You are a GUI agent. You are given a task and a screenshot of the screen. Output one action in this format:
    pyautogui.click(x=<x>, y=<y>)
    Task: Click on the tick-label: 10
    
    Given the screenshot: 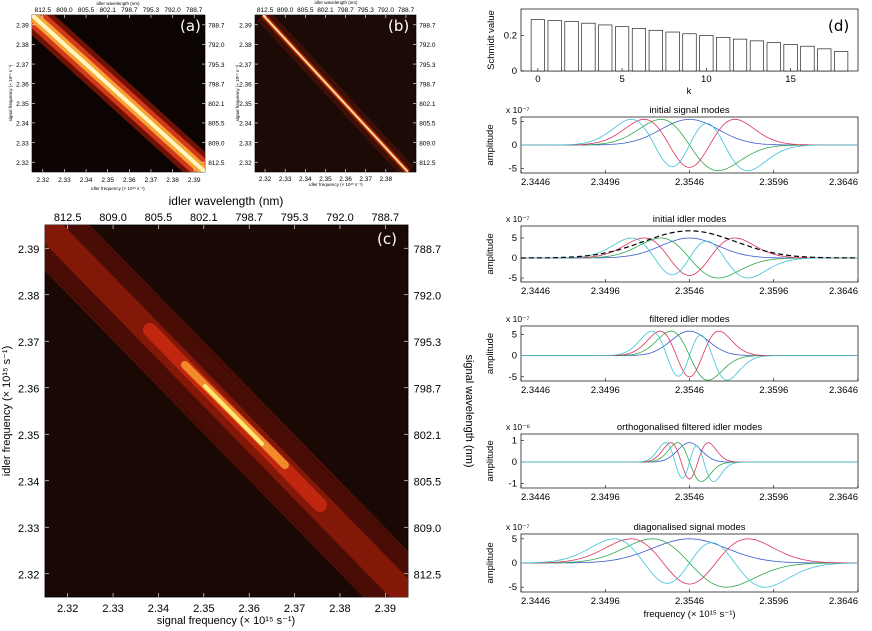 What is the action you would take?
    pyautogui.click(x=706, y=79)
    